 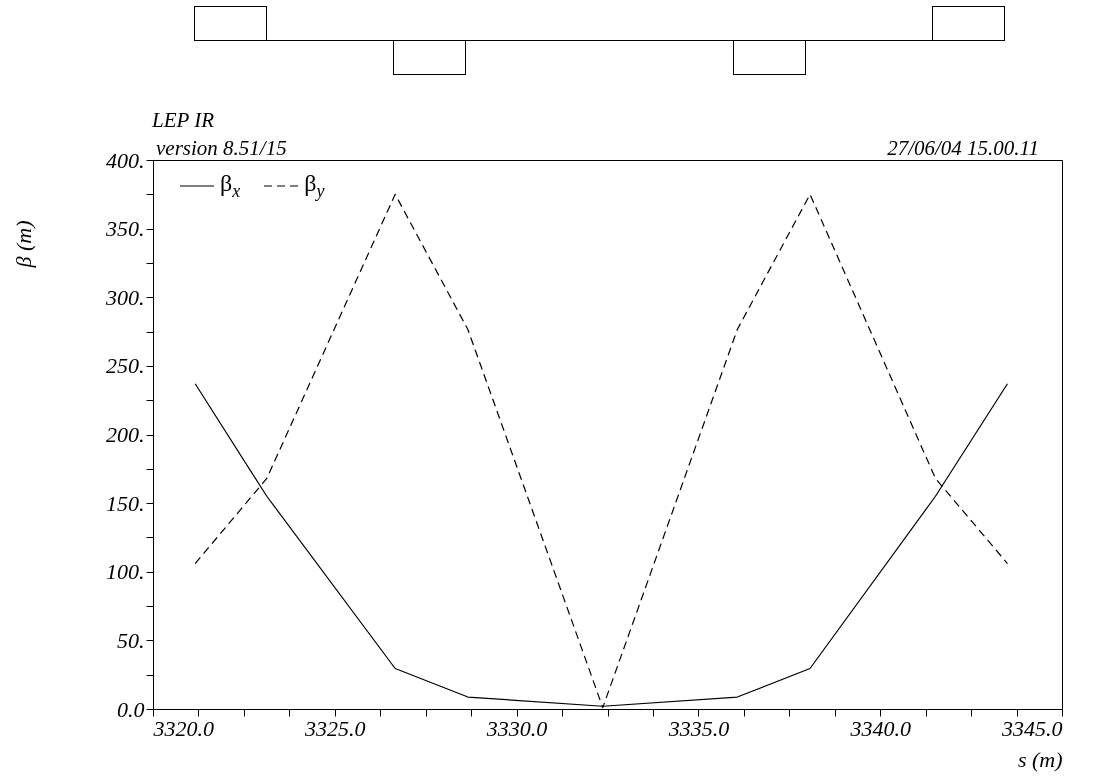 What do you see at coordinates (183, 120) in the screenshot?
I see `chart-title: LEP IR` at bounding box center [183, 120].